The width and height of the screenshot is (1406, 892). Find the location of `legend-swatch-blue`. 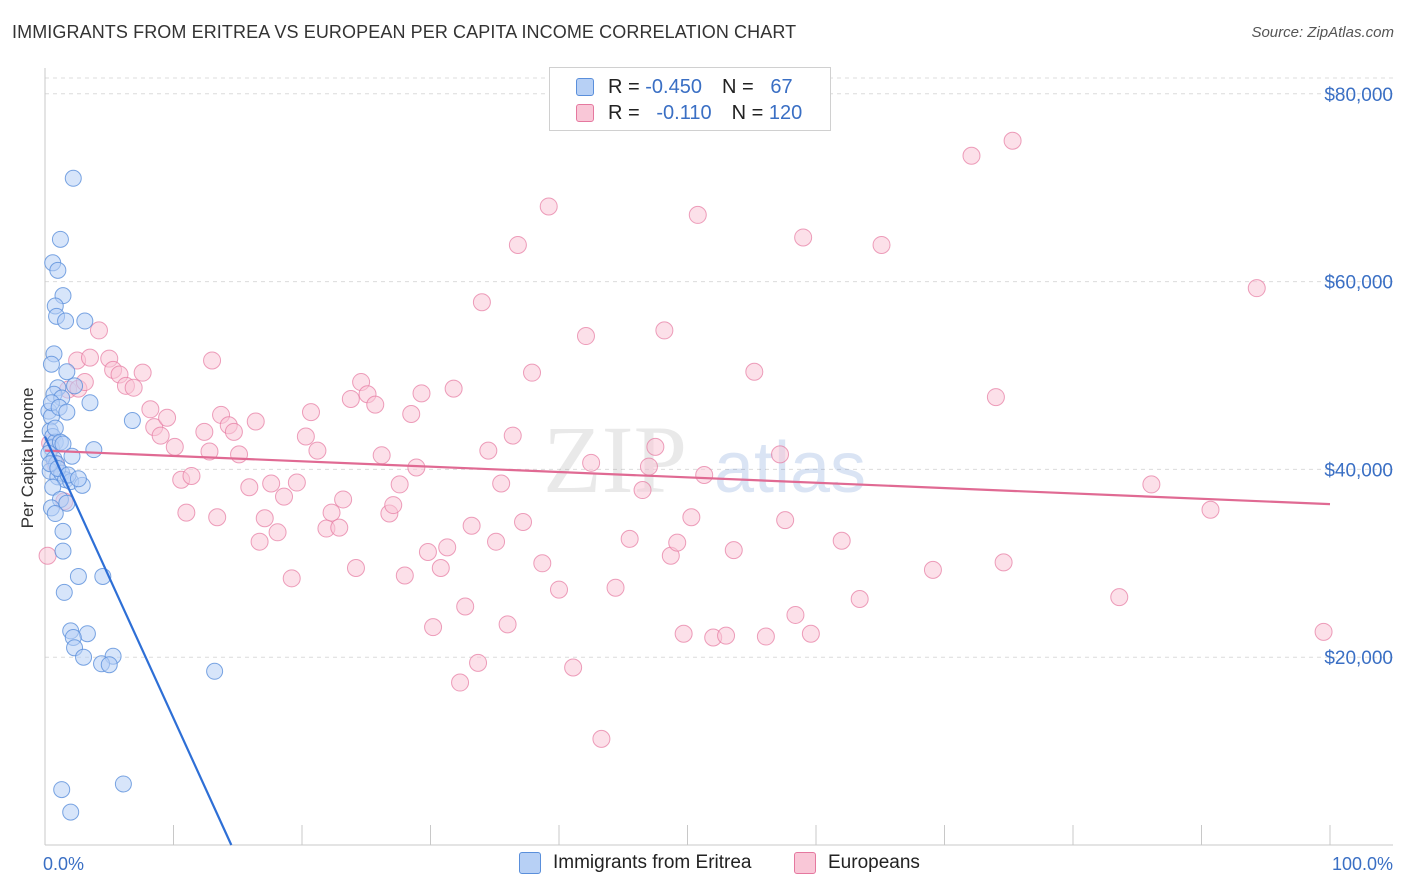

legend-swatch-blue is located at coordinates (585, 87).